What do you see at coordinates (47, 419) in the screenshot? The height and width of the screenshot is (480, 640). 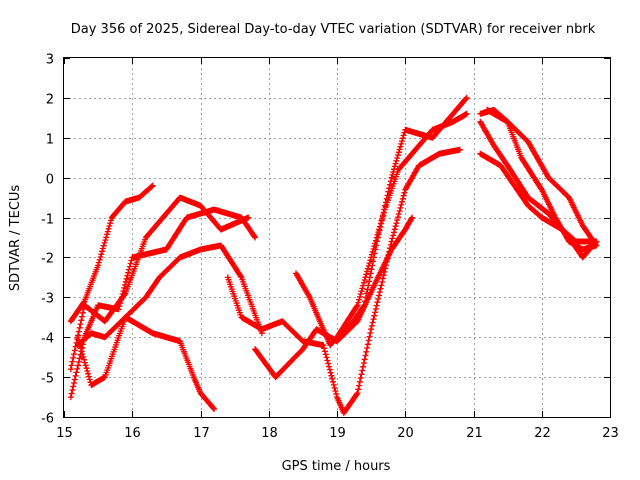 I see `y-tick-label: -6` at bounding box center [47, 419].